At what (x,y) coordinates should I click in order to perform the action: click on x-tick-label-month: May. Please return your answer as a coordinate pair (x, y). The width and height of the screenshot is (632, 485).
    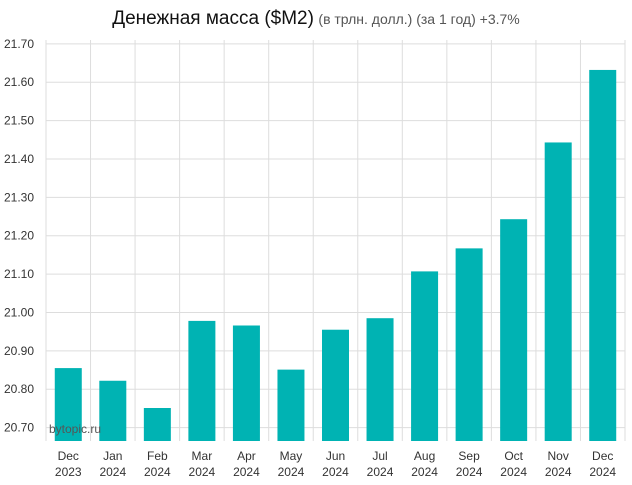
    Looking at the image, I should click on (291, 456).